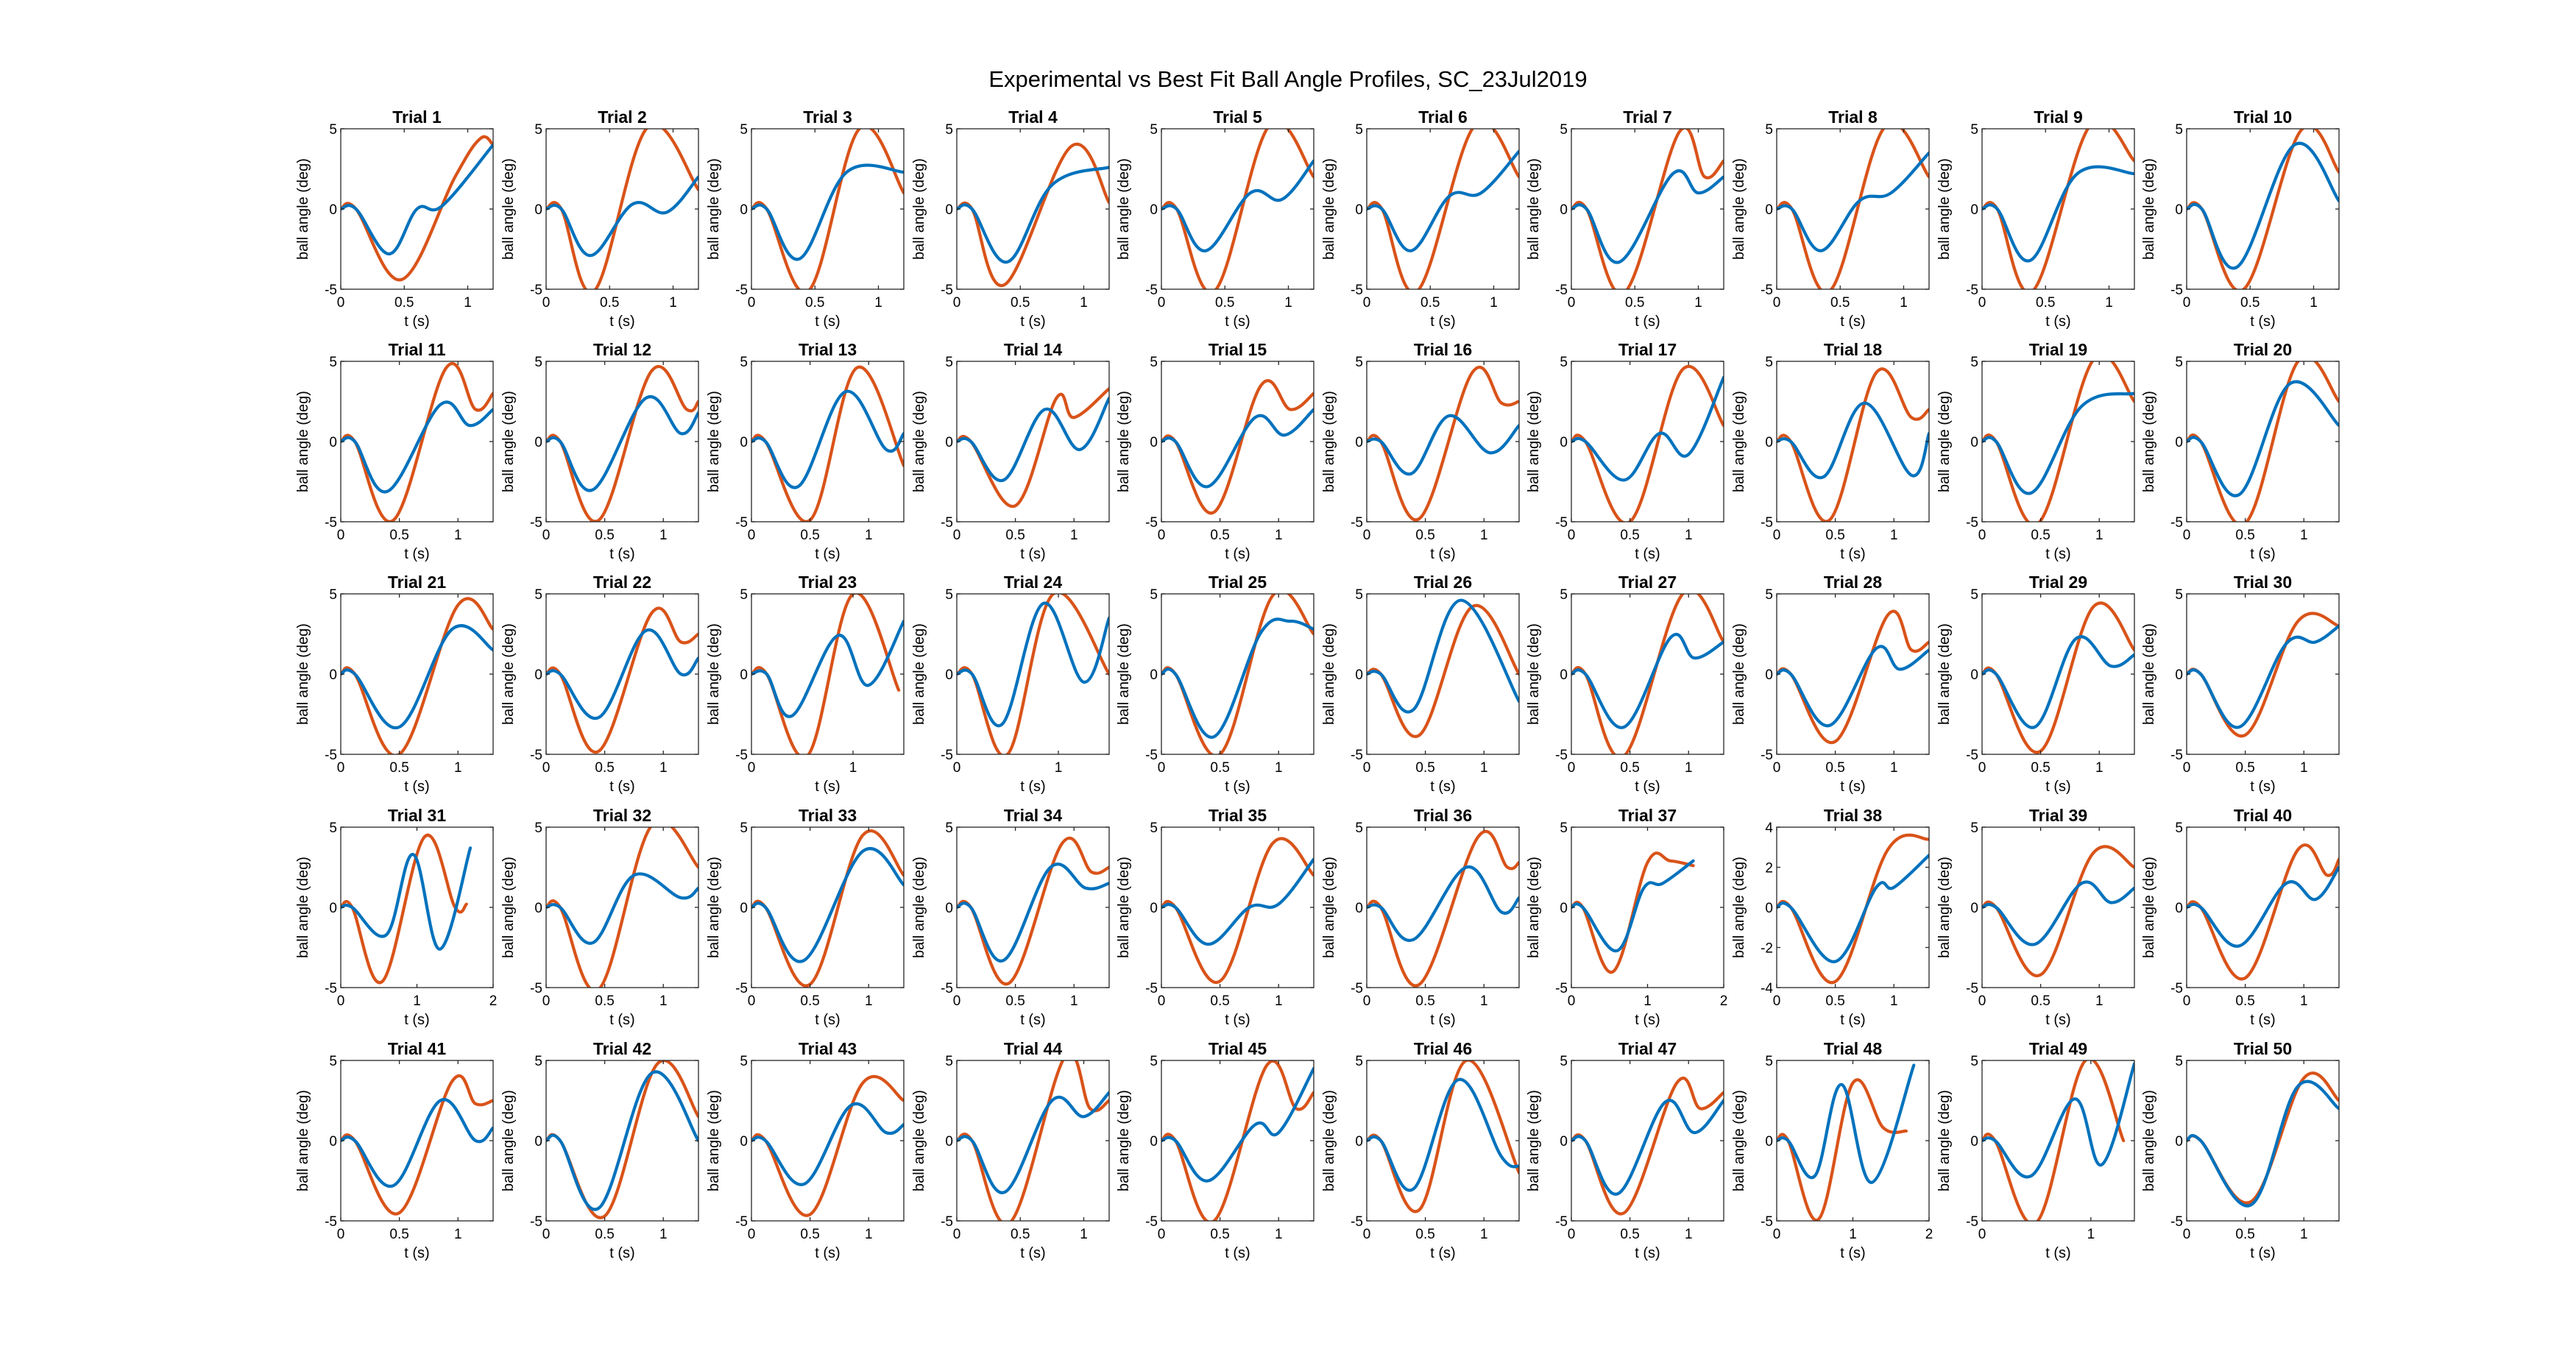  Describe the element at coordinates (1443, 349) in the screenshot. I see `subplot-title: Trial 16` at that location.